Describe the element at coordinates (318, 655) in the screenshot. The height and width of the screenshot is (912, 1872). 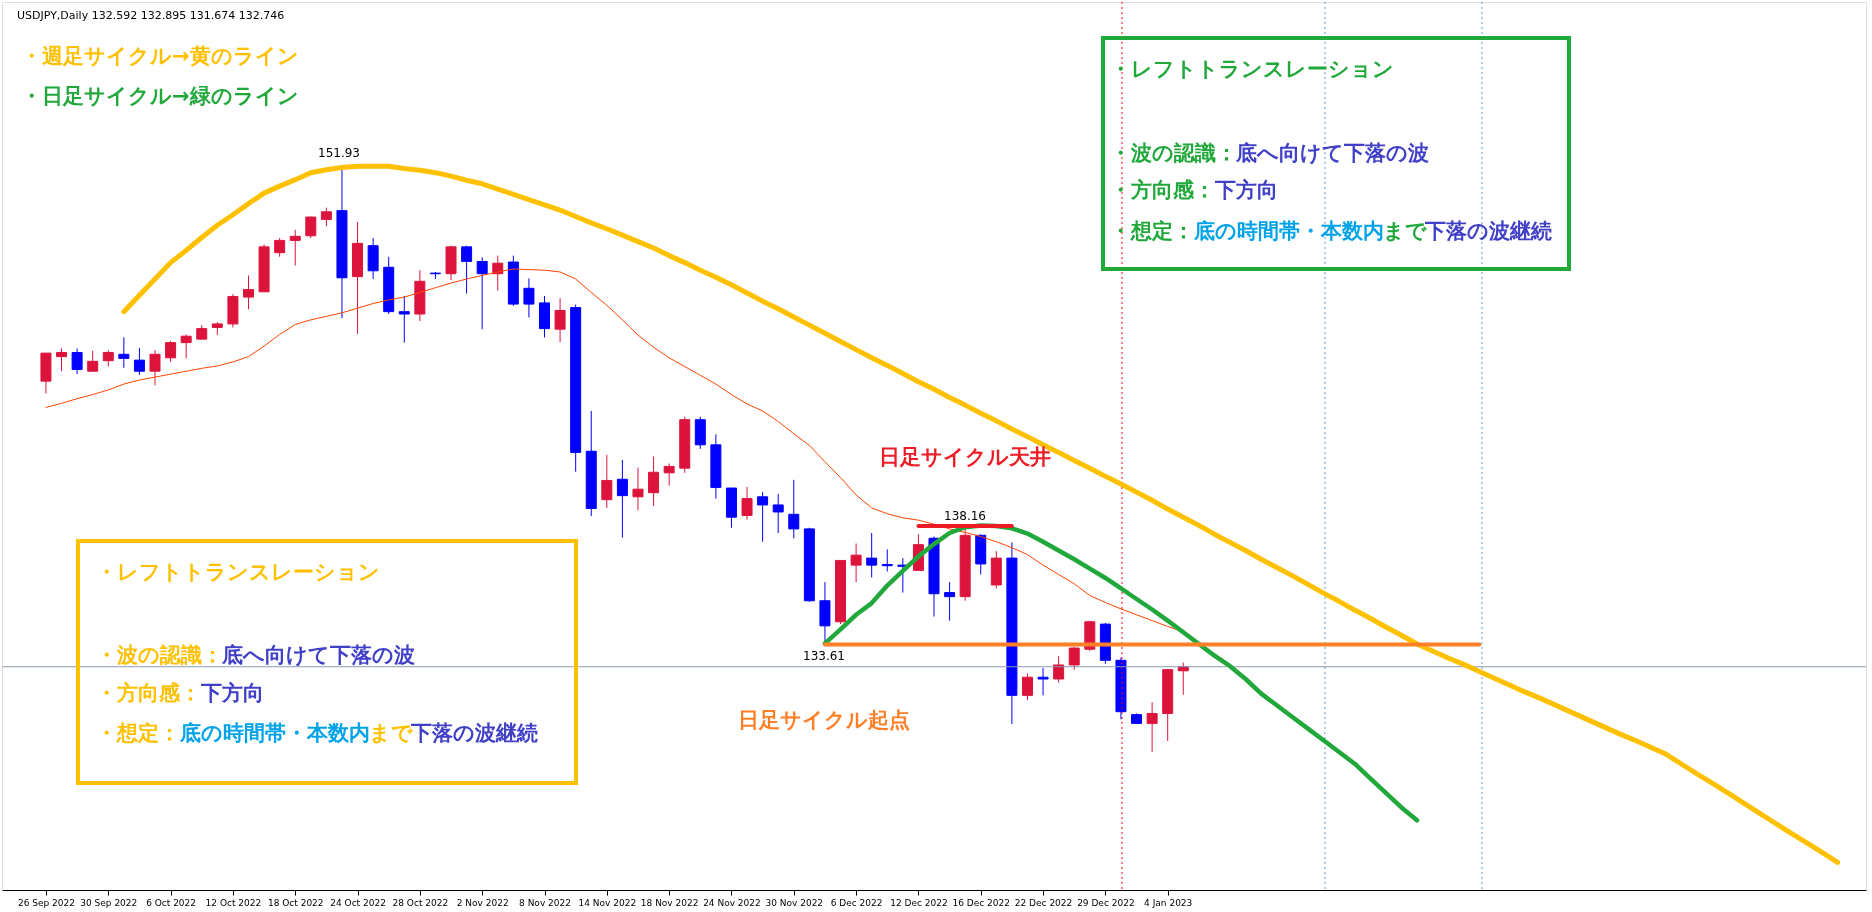
I see `annotation: 底へ向けて下落の波` at that location.